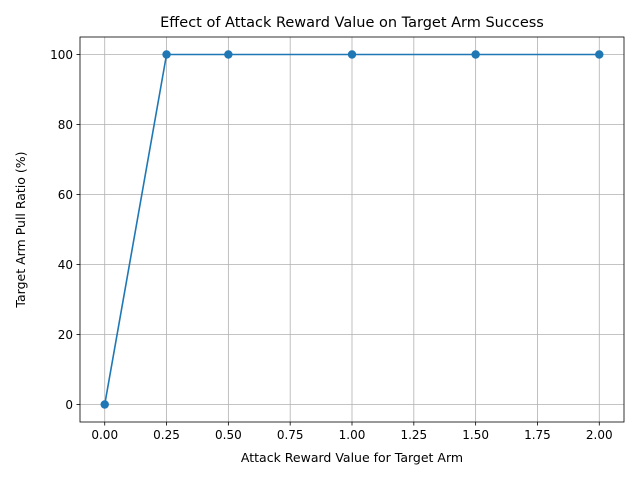 Image resolution: width=640 pixels, height=480 pixels. I want to click on y-tick-label: 0, so click(69, 405).